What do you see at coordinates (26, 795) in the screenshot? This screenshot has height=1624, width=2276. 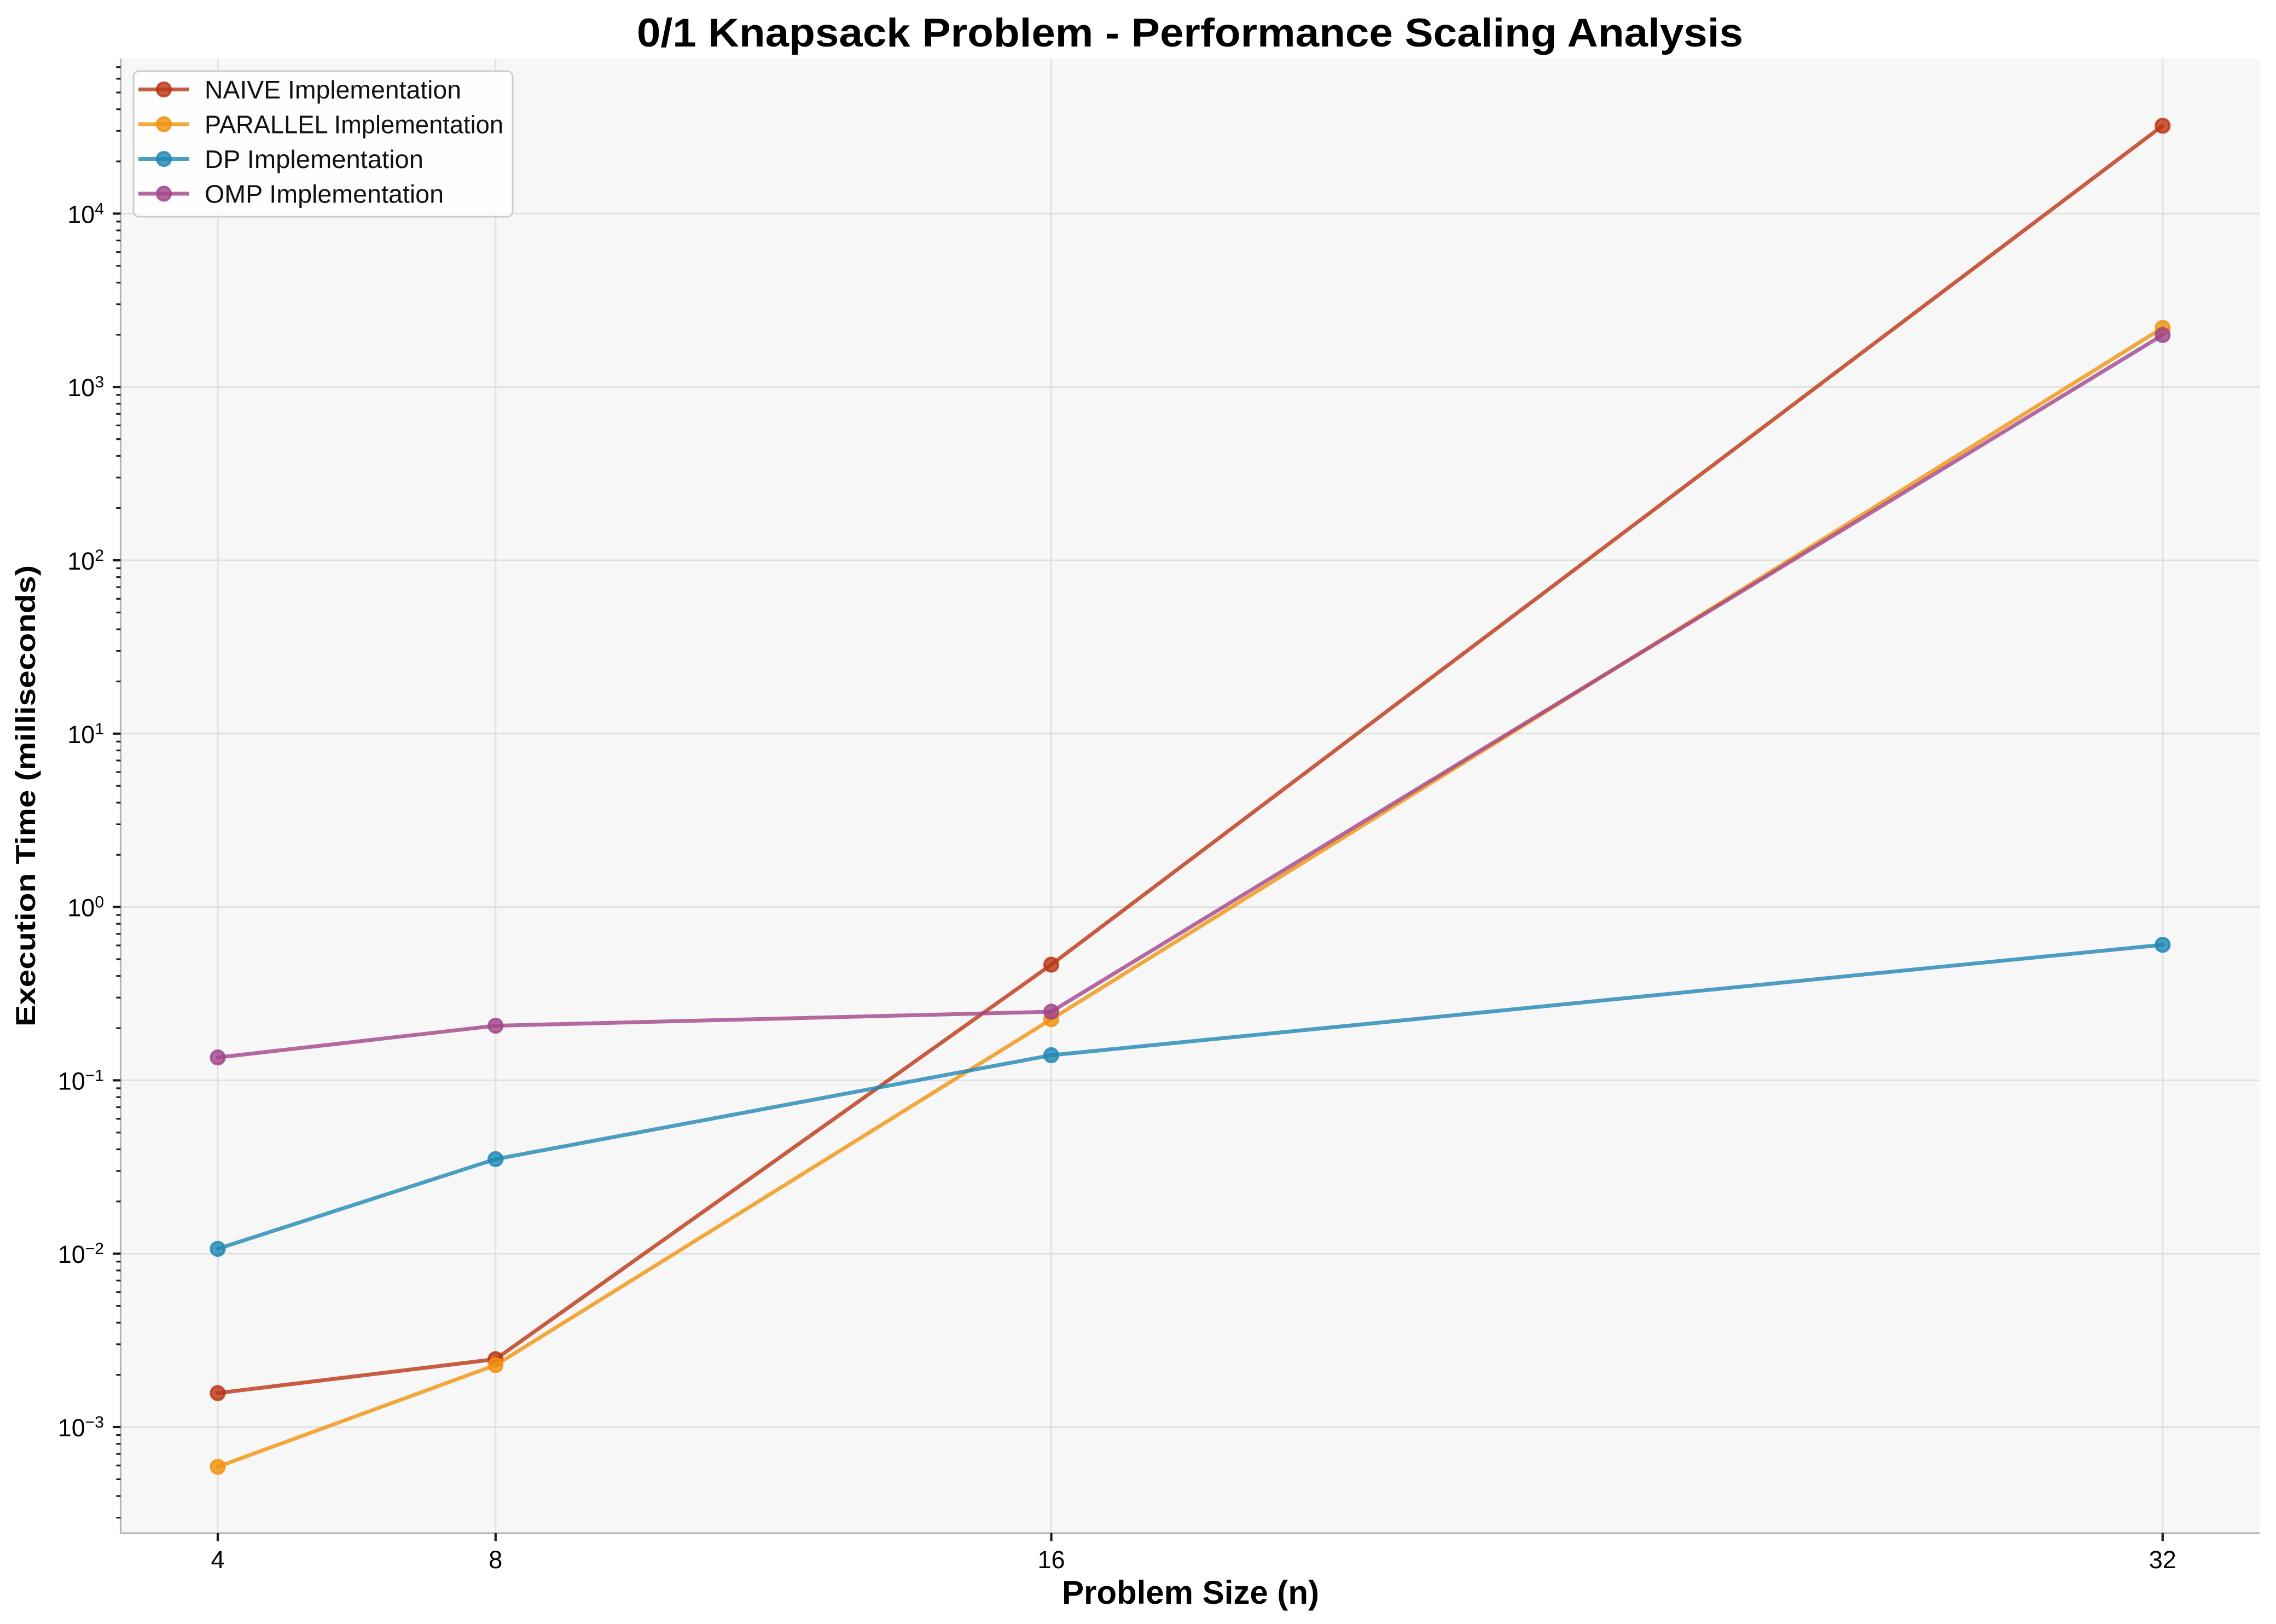 I see `svg-text: Execution Time (milliseconds)` at bounding box center [26, 795].